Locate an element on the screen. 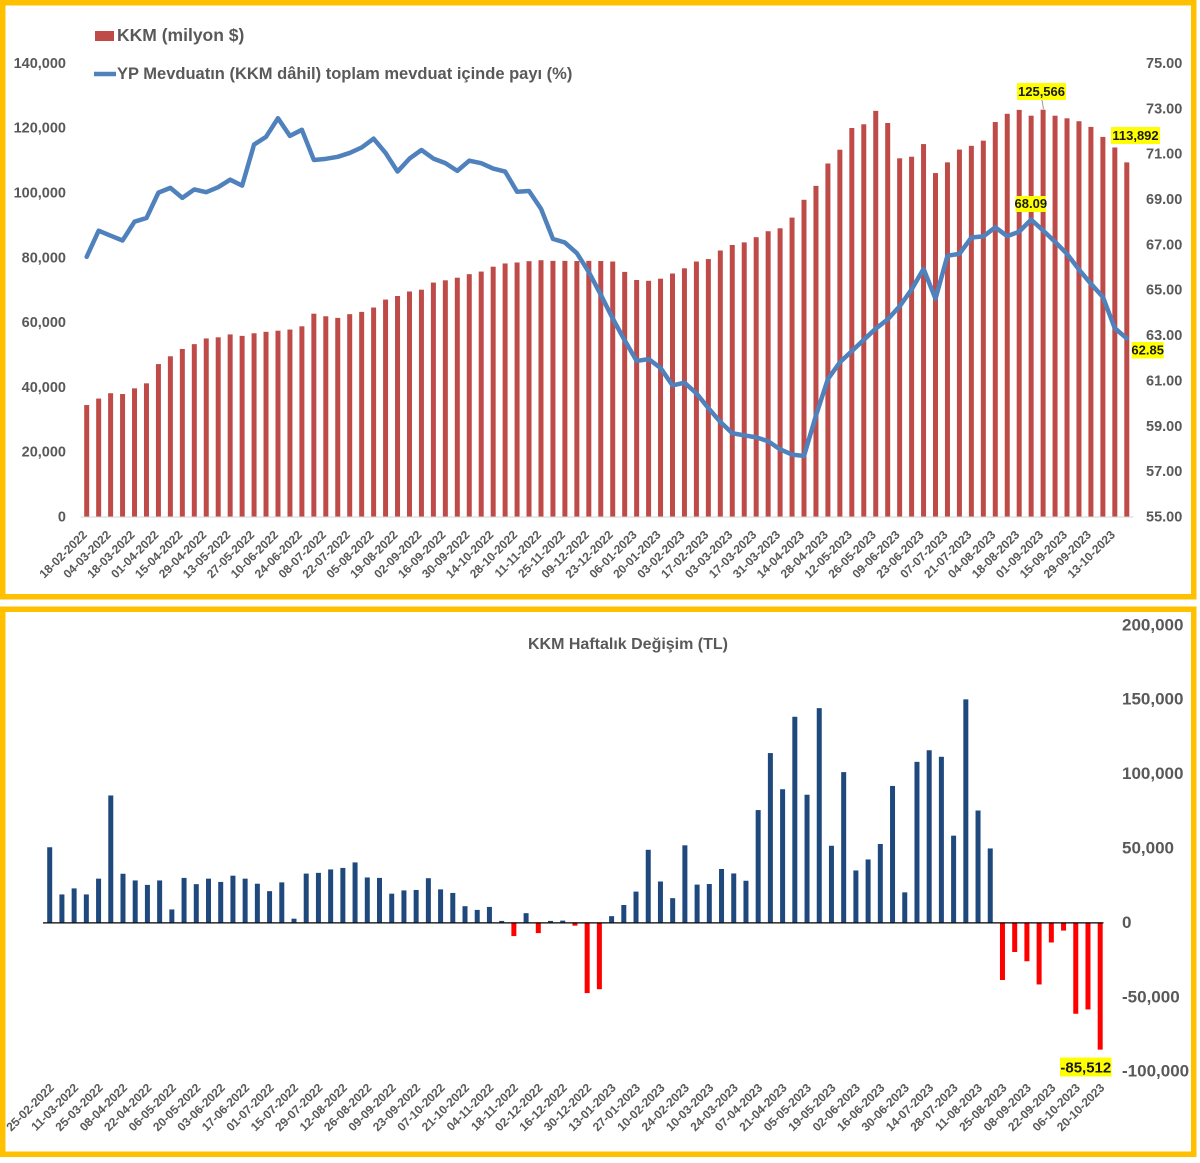 The width and height of the screenshot is (1200, 1163). svg-text: 200,000 is located at coordinates (1152, 624).